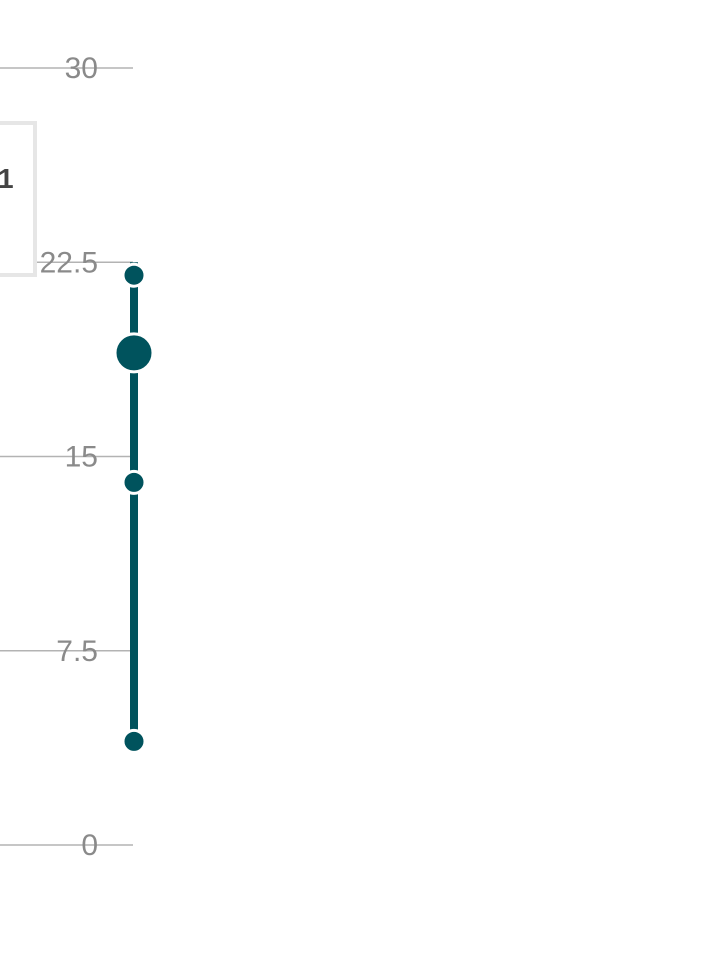 The width and height of the screenshot is (726, 957). What do you see at coordinates (89, 845) in the screenshot?
I see `y-tick-label: 0` at bounding box center [89, 845].